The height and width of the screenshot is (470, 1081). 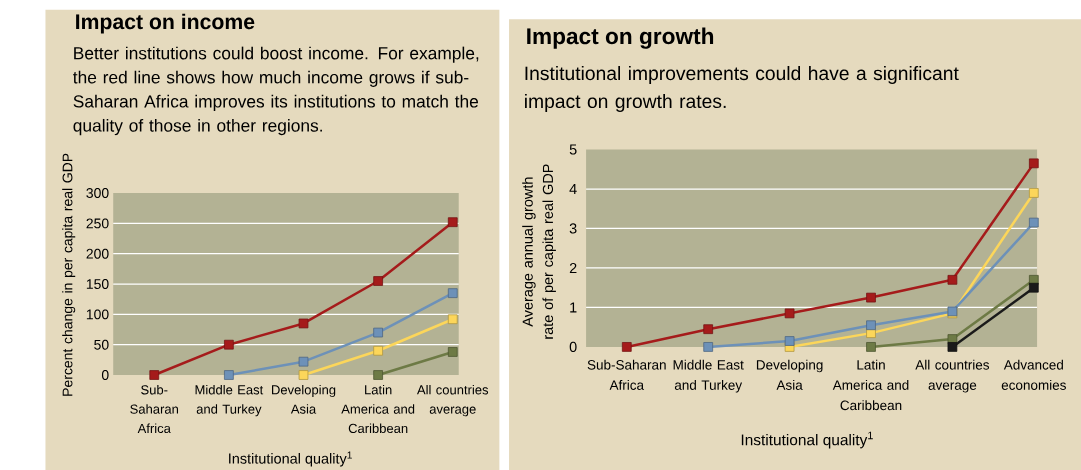 I want to click on chart-subtitle: Better institutions could boost income. For example, the red line shows how much income grows if sub-Saharan Africa improves its institutions to match the quality of those in other regions., so click(x=276, y=90).